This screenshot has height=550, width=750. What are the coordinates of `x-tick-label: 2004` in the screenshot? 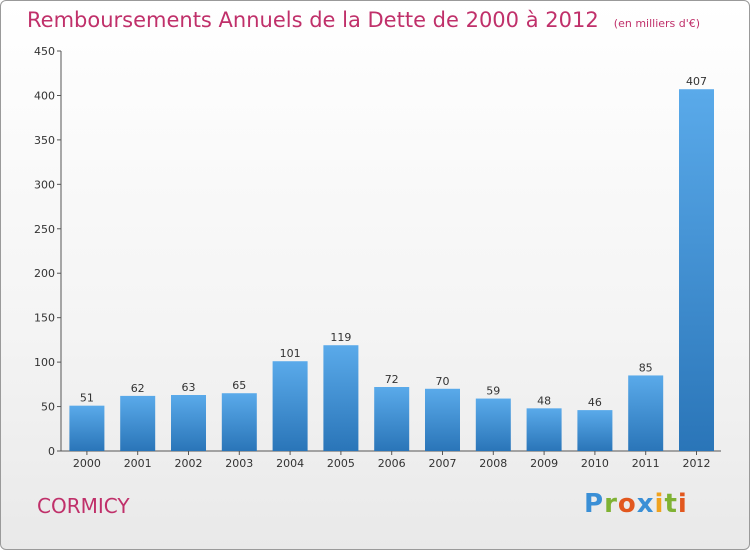 It's located at (290, 463).